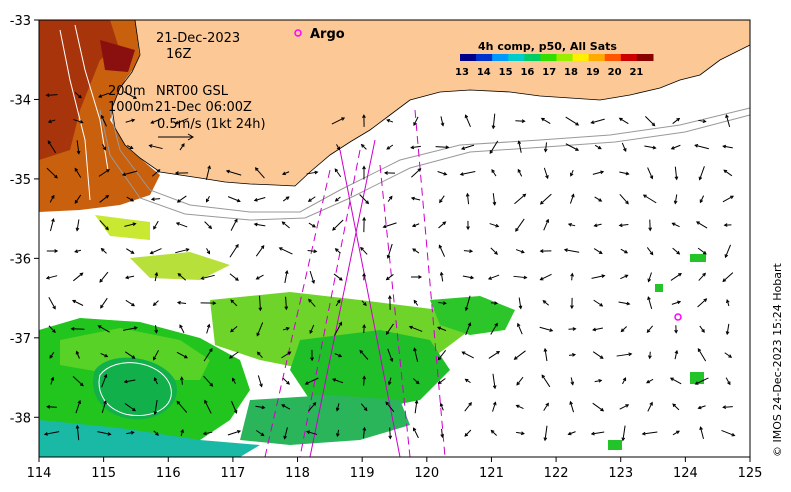  What do you see at coordinates (122, 227) in the screenshot?
I see `sst-patch-yellowgreen-north` at bounding box center [122, 227].